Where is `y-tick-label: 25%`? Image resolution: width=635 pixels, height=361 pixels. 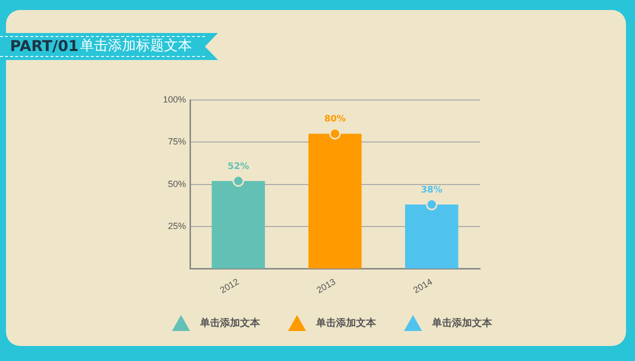 y-tick-label: 25% is located at coordinates (177, 225).